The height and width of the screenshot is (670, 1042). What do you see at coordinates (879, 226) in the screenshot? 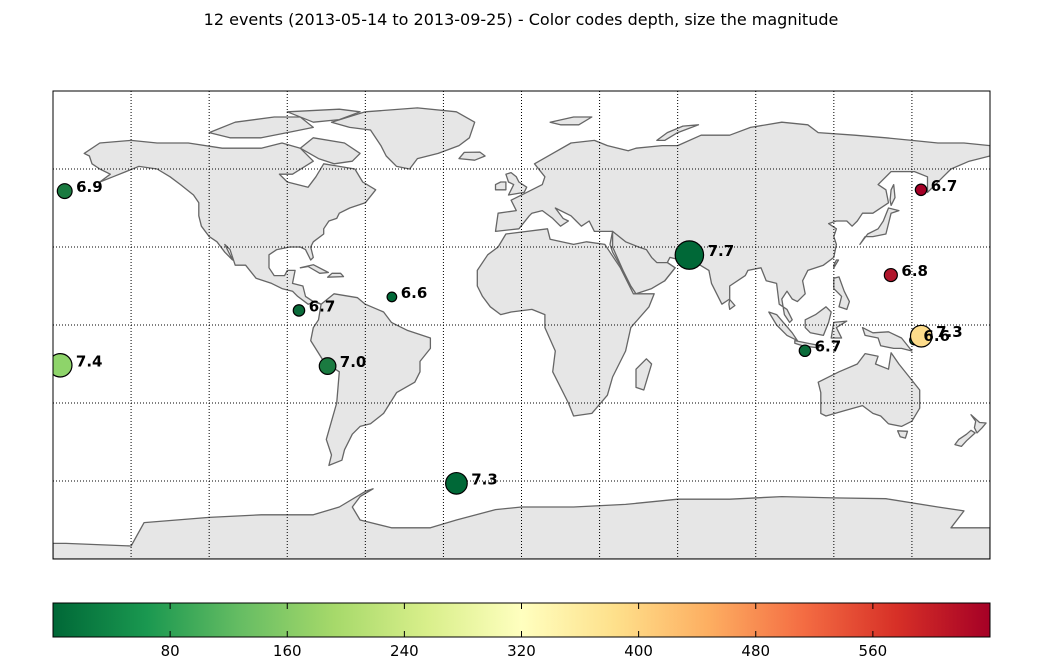
I see `land-japan` at bounding box center [879, 226].